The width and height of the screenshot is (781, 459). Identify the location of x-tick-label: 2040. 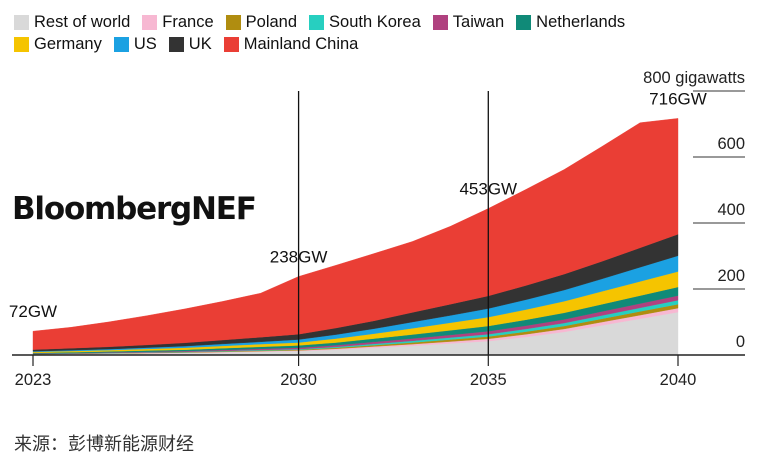
(678, 380).